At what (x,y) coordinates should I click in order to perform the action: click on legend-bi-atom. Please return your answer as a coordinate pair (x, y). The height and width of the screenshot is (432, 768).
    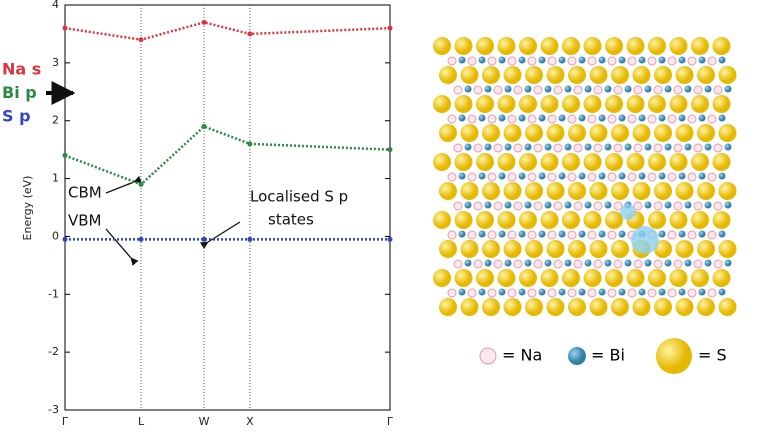
    Looking at the image, I should click on (577, 356).